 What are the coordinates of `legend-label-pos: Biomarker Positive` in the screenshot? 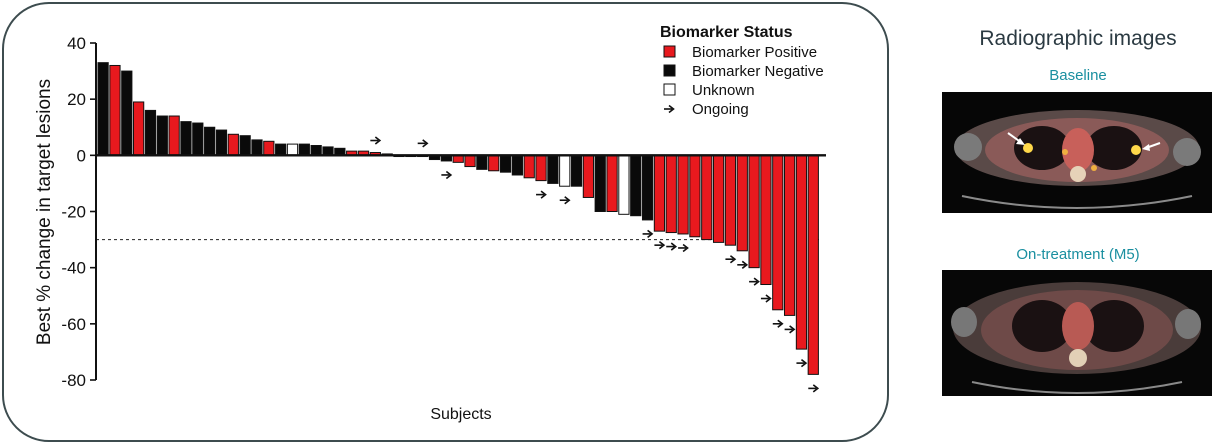 It's located at (754, 52).